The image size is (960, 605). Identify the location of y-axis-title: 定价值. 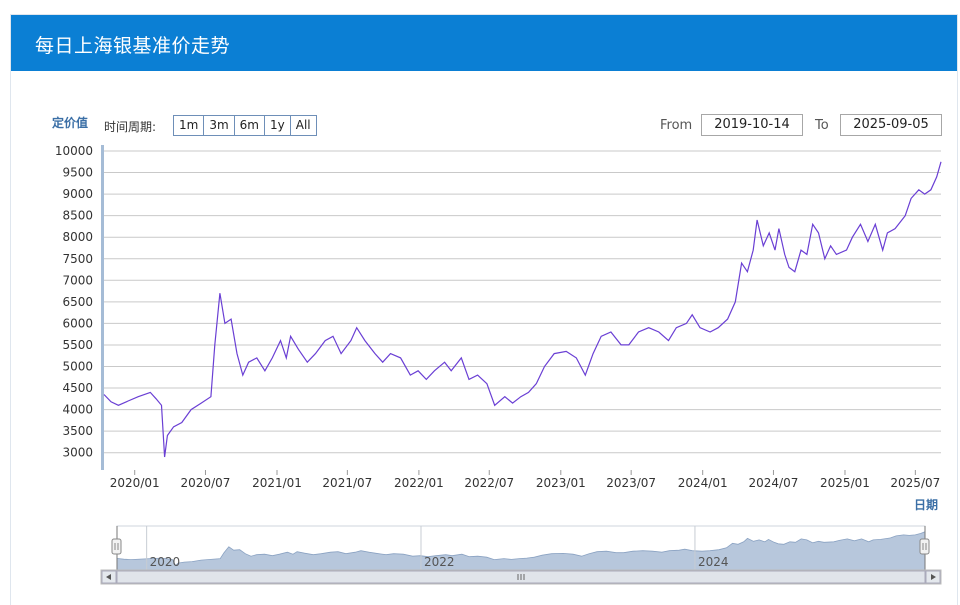
(70, 123).